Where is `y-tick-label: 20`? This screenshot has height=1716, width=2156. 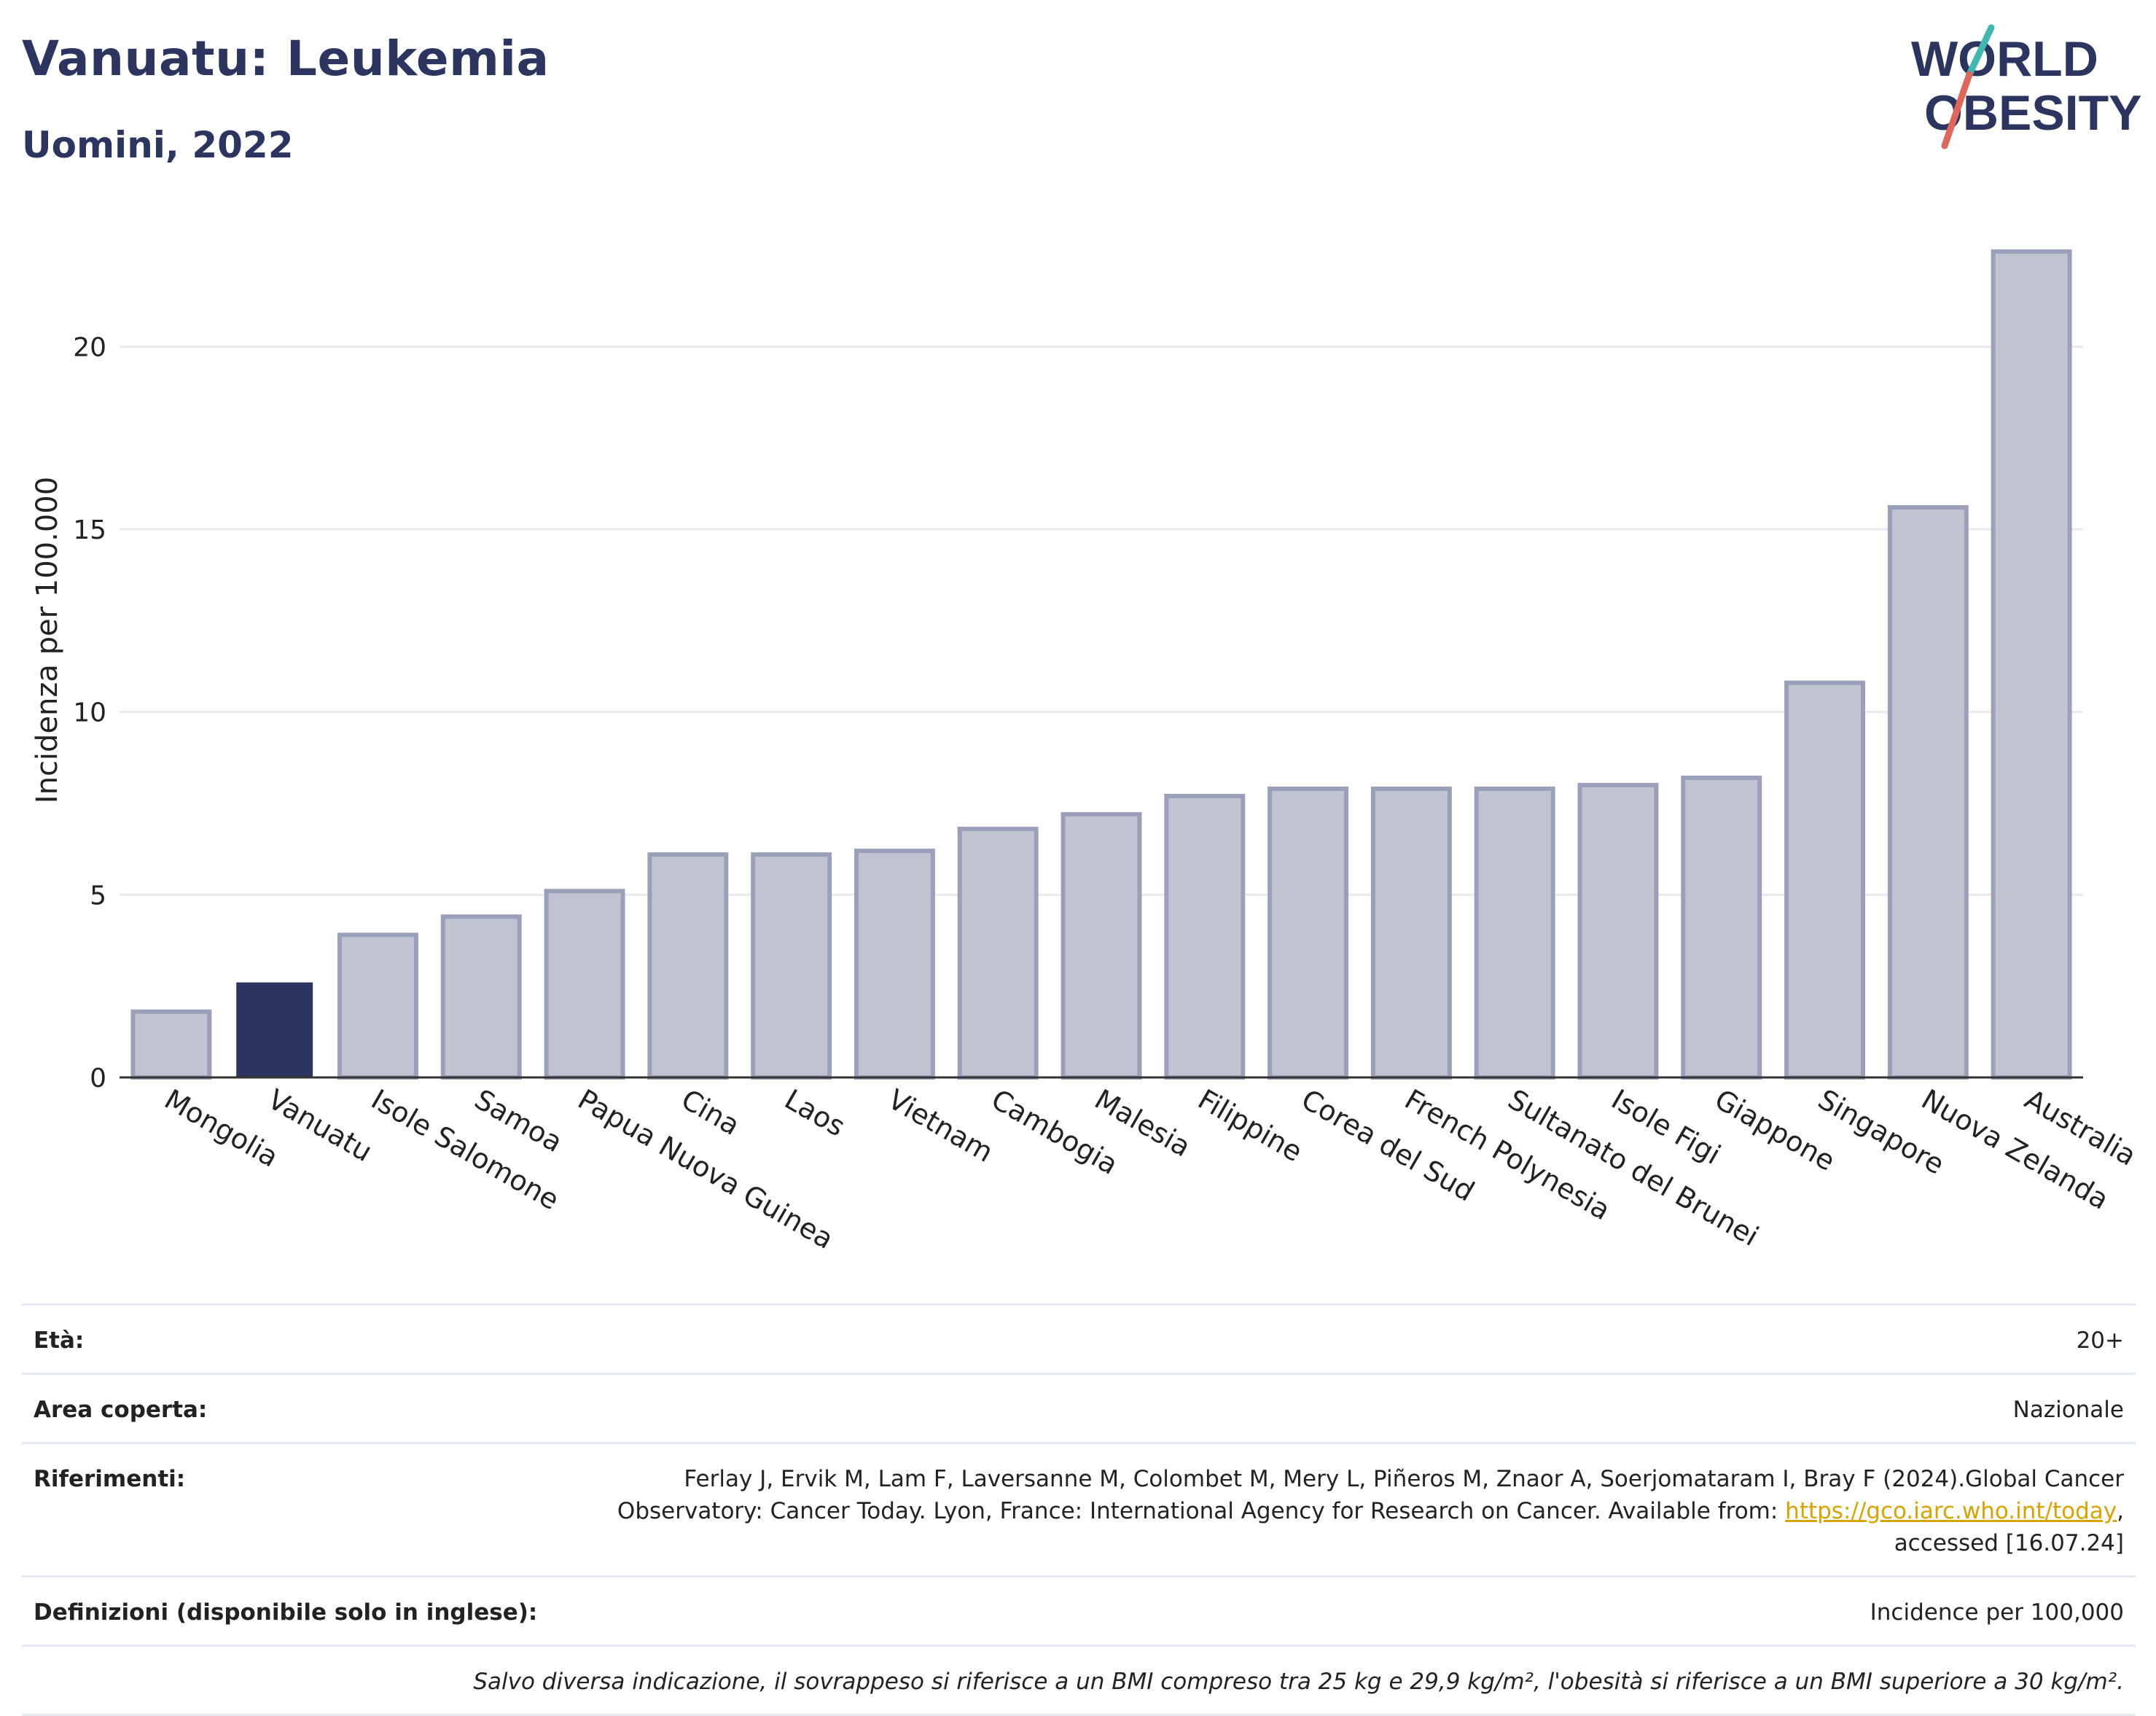
y-tick-label: 20 is located at coordinates (90, 347).